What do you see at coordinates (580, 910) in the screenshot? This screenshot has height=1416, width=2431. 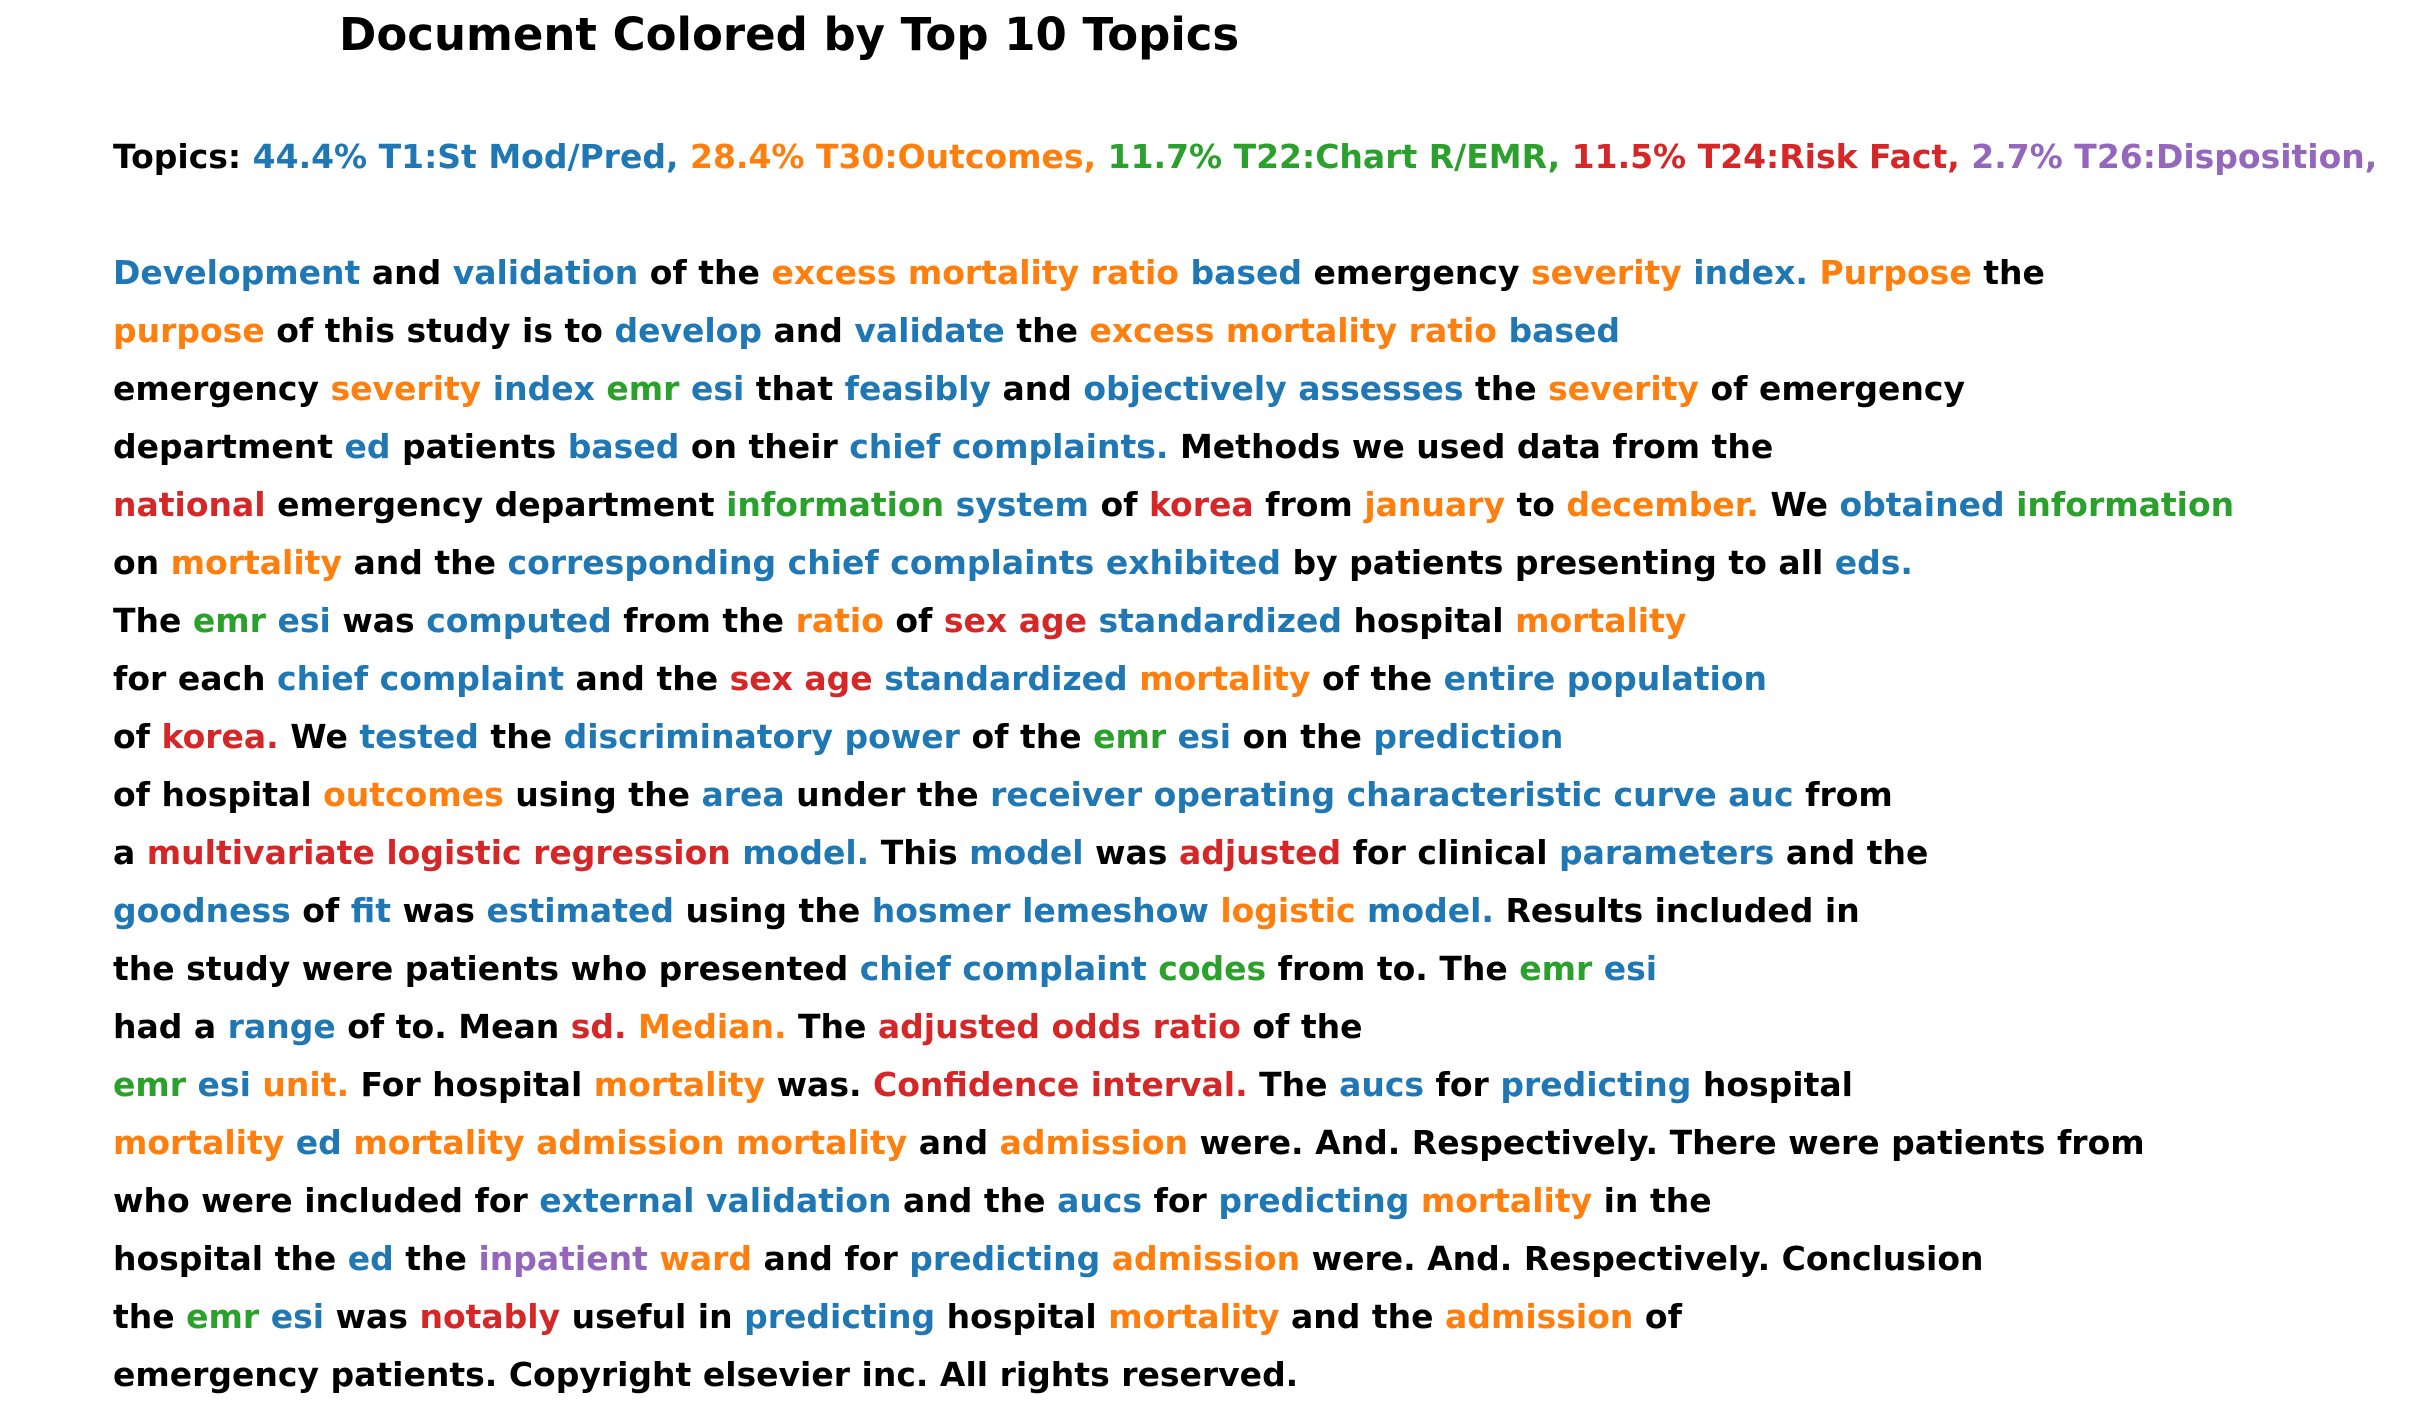 I see `topic-word-t1: estimated` at bounding box center [580, 910].